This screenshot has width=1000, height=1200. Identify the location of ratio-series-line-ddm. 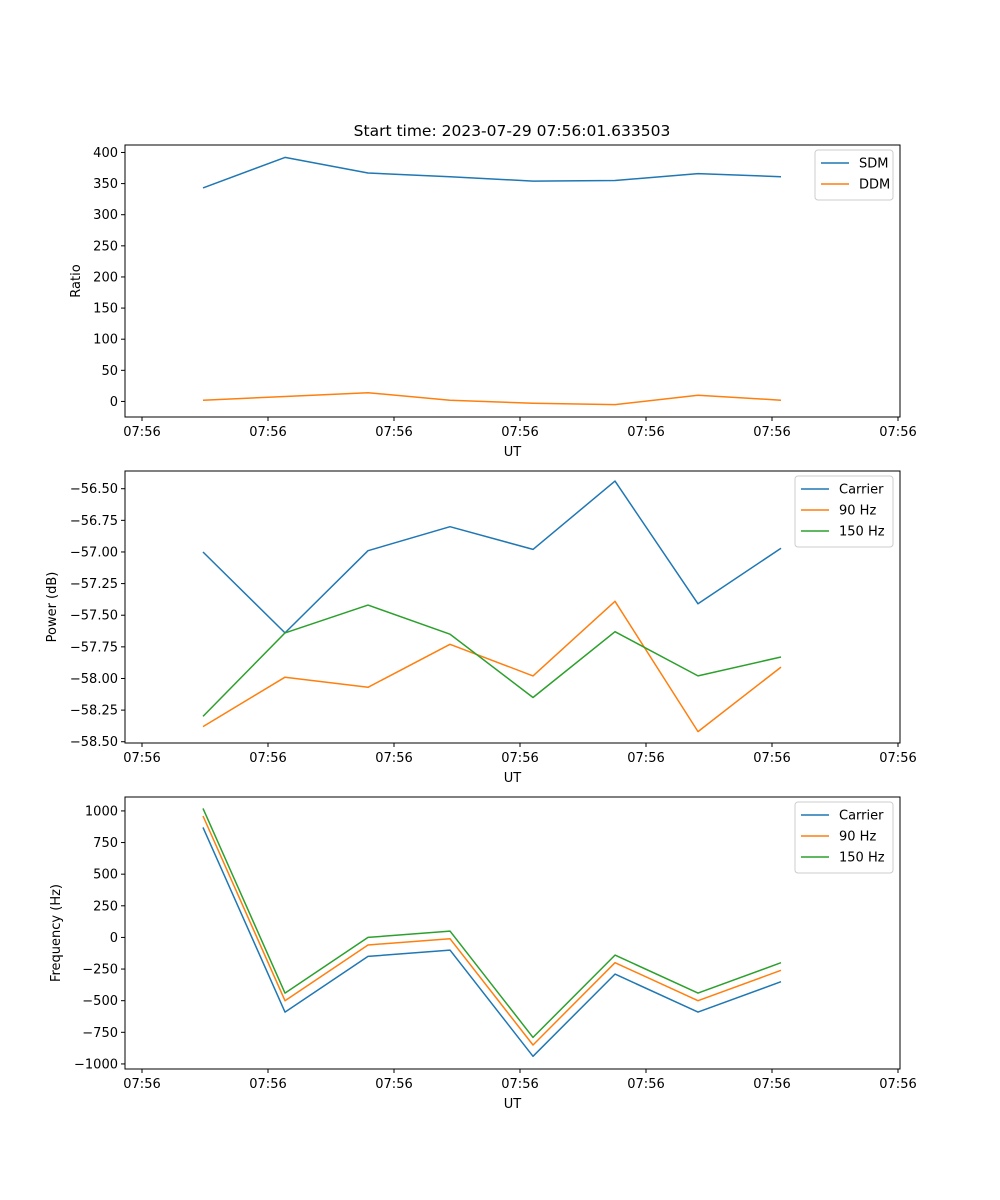
(492, 398).